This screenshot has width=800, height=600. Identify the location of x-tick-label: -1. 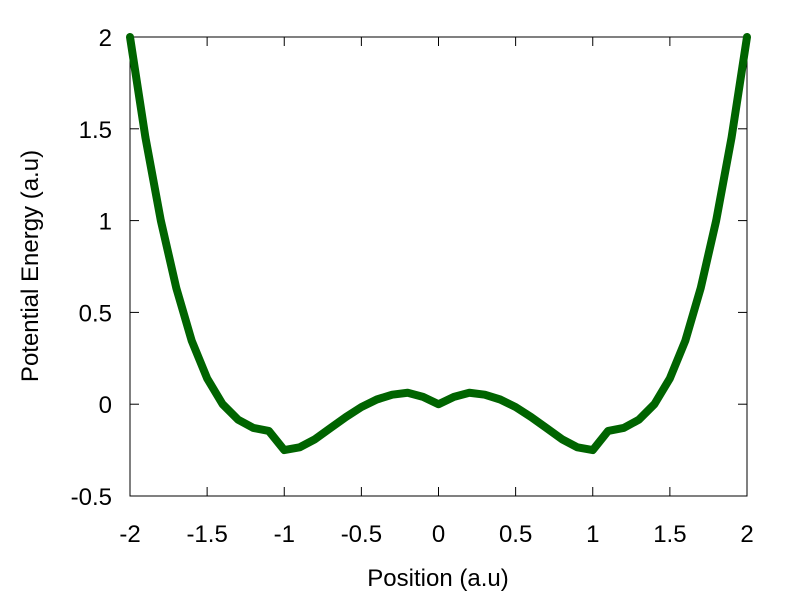
(284, 534).